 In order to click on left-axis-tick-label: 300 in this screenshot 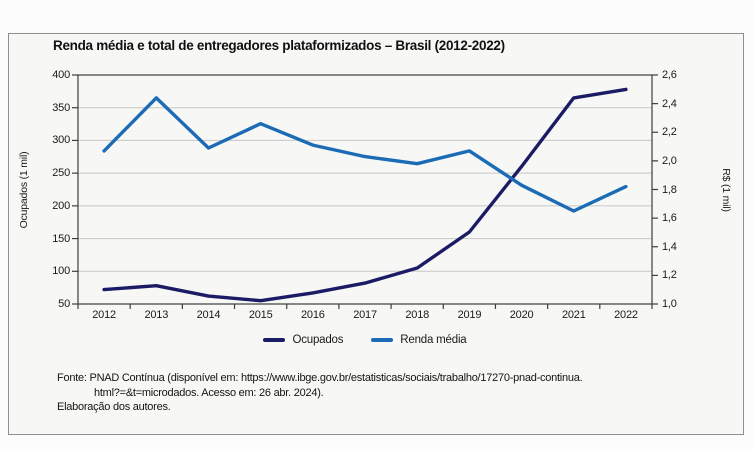, I will do `click(61, 140)`.